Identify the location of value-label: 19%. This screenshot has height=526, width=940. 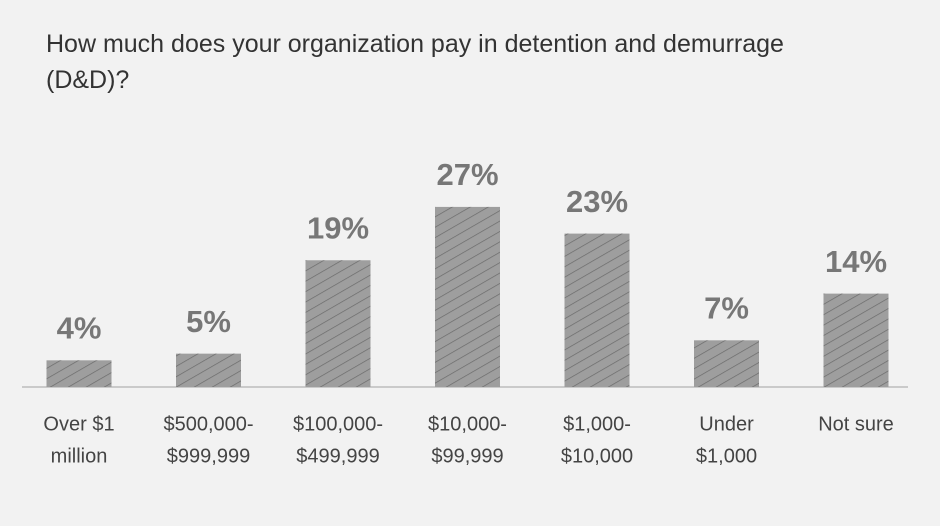
(338, 227).